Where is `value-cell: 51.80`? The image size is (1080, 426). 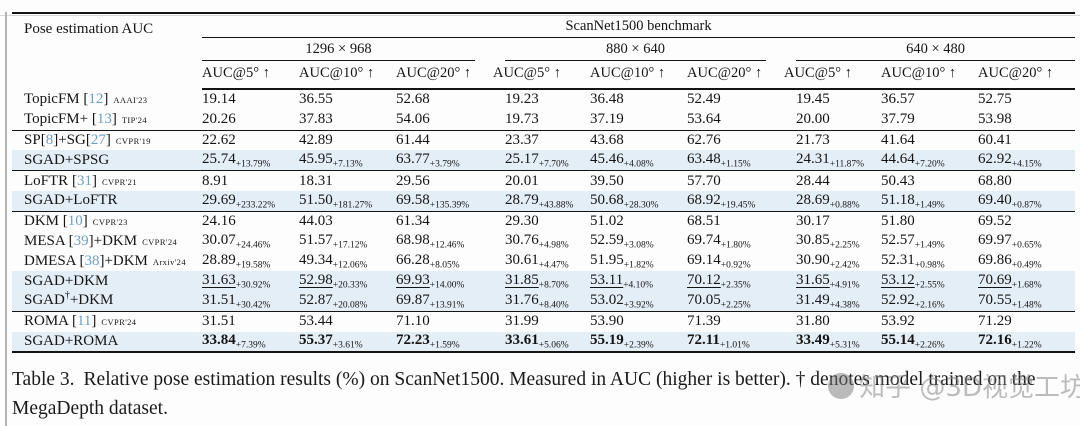 value-cell: 51.80 is located at coordinates (929, 221).